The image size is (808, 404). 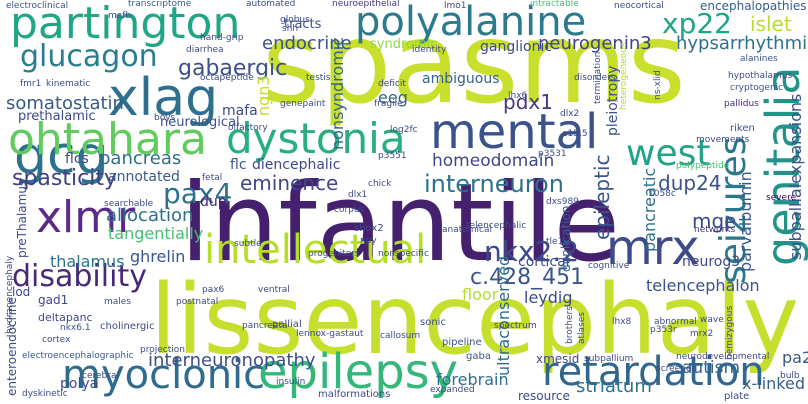 What do you see at coordinates (712, 320) in the screenshot?
I see `word-wave: wave` at bounding box center [712, 320].